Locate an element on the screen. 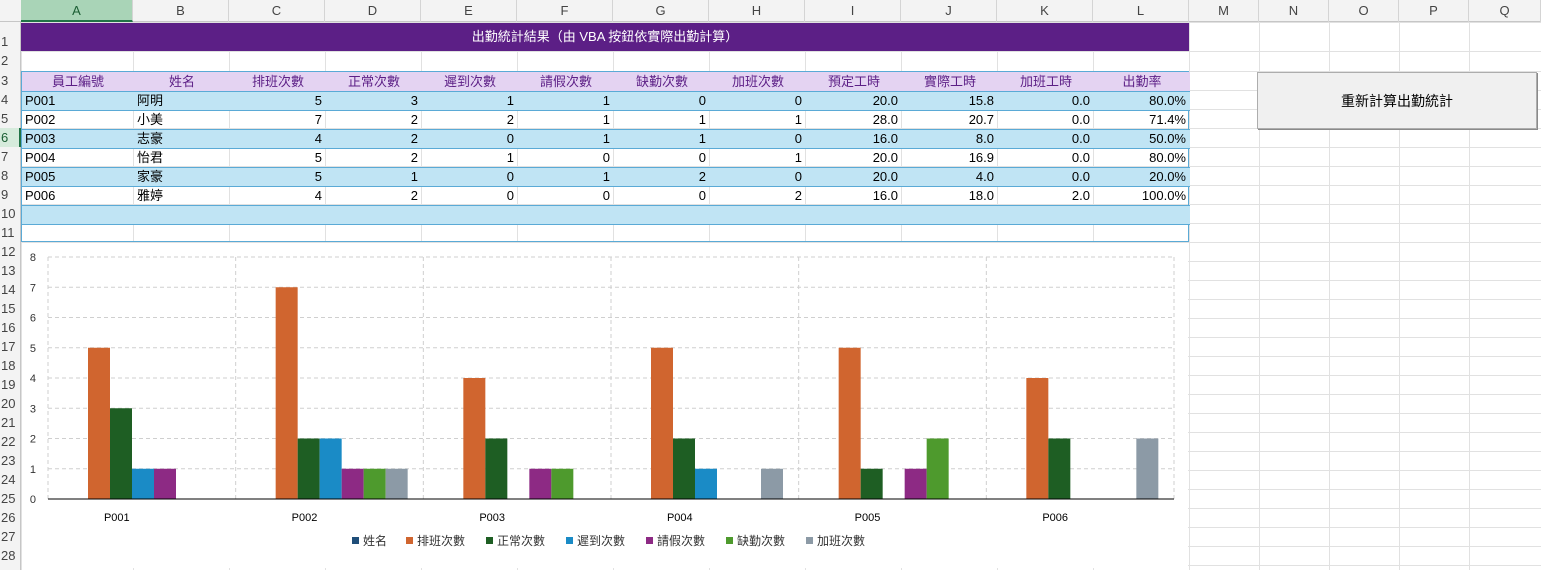  column-header-p: P is located at coordinates (1434, 11).